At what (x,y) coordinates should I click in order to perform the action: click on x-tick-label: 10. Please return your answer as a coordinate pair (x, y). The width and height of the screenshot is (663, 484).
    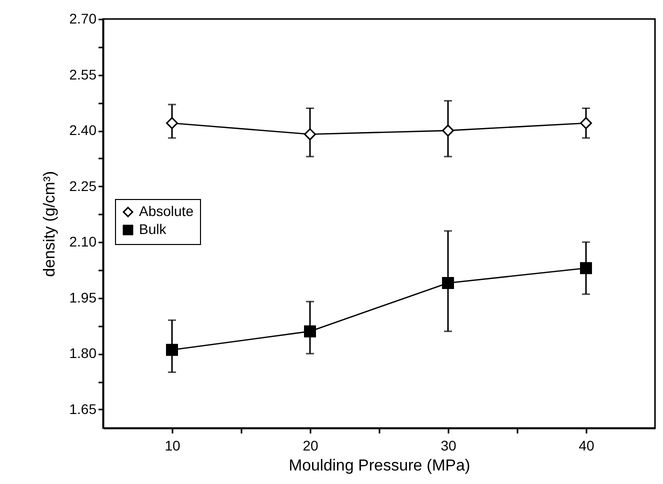
    Looking at the image, I should click on (172, 446).